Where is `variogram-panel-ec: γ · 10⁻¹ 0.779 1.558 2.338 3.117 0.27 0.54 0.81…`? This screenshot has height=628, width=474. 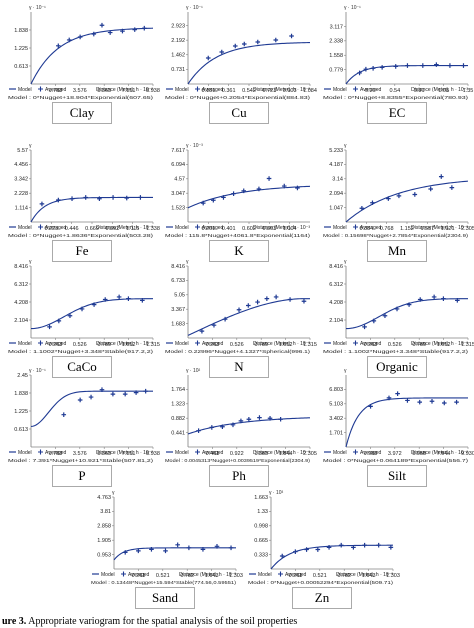 variogram-panel-ec: γ · 10⁻¹ 0.779 1.558 2.338 3.117 0.27 0.54 0.81… is located at coordinates (396, 63).